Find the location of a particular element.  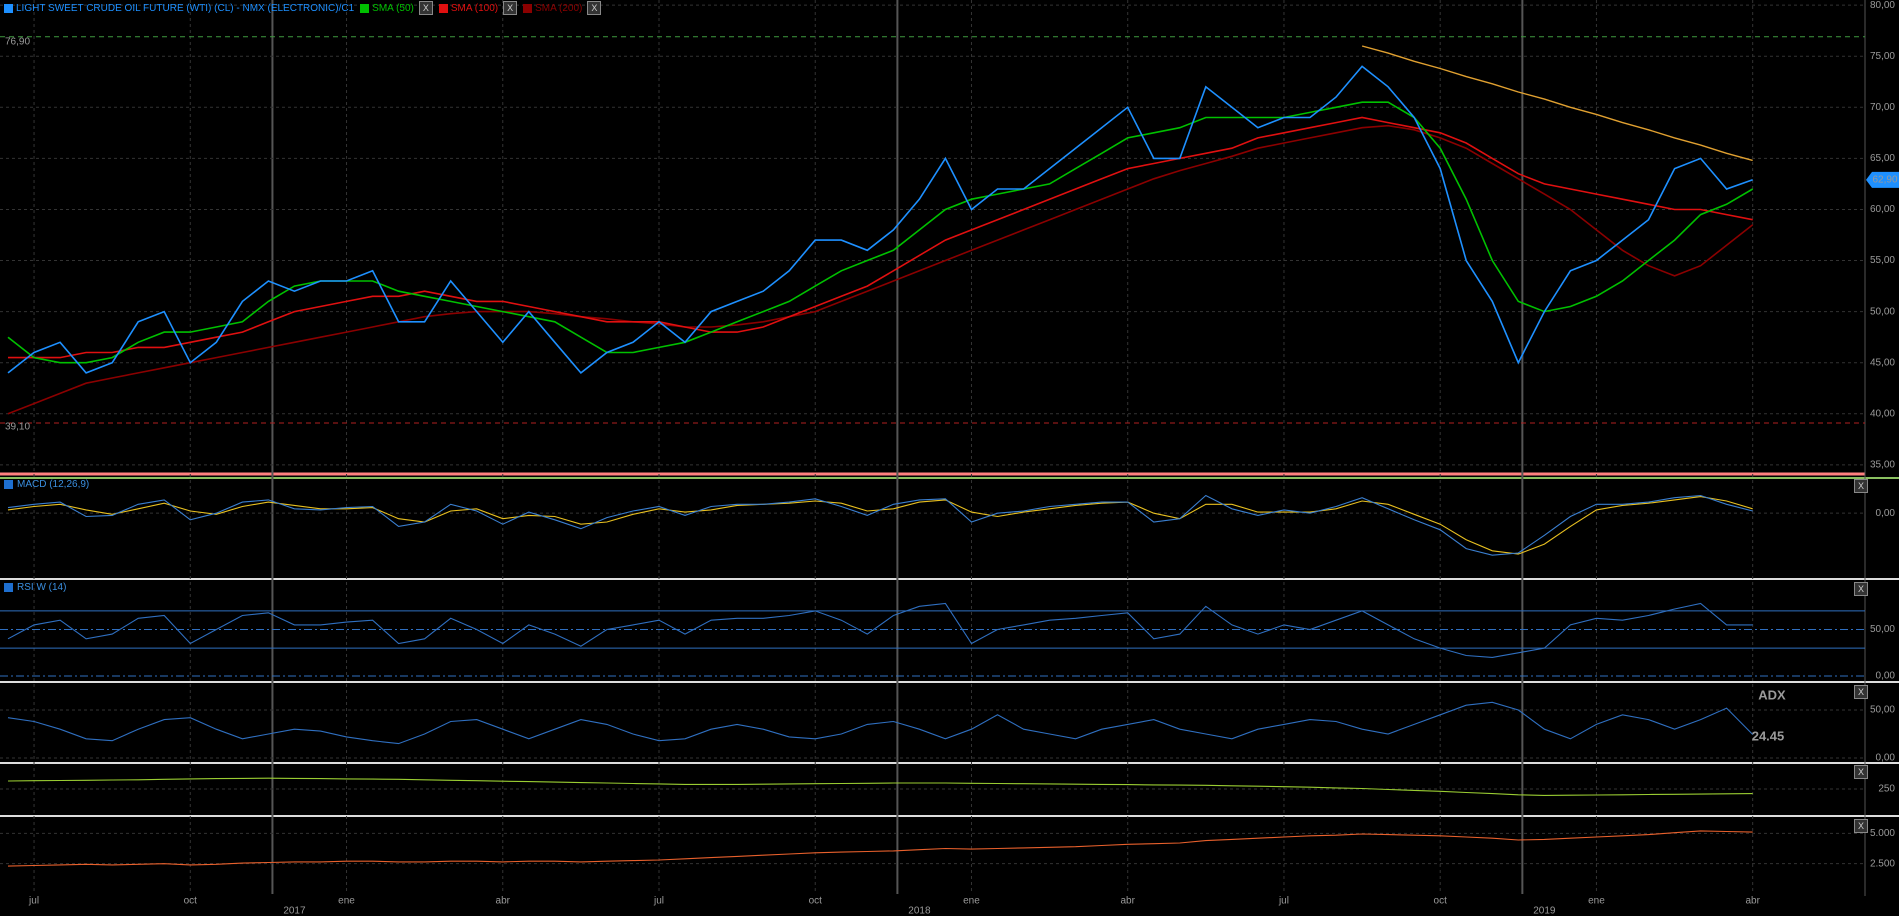

last-price-label: 62,90 is located at coordinates (1884, 179).